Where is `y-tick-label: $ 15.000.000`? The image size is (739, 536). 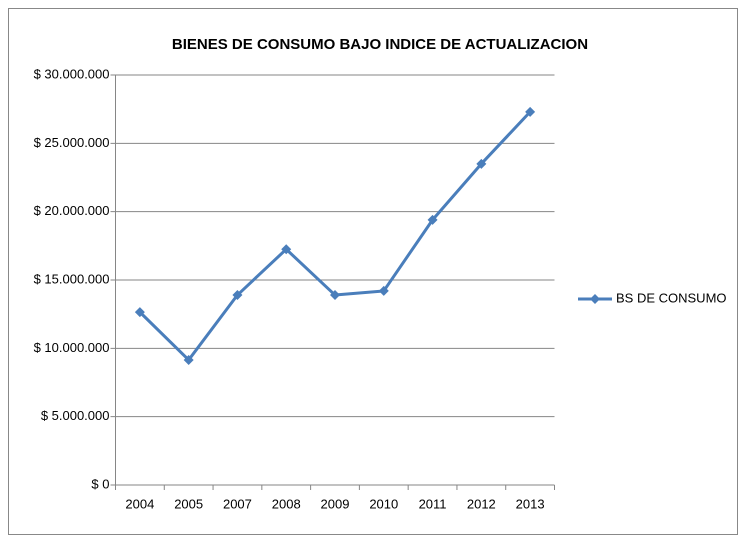
y-tick-label: $ 15.000.000 is located at coordinates (72, 278).